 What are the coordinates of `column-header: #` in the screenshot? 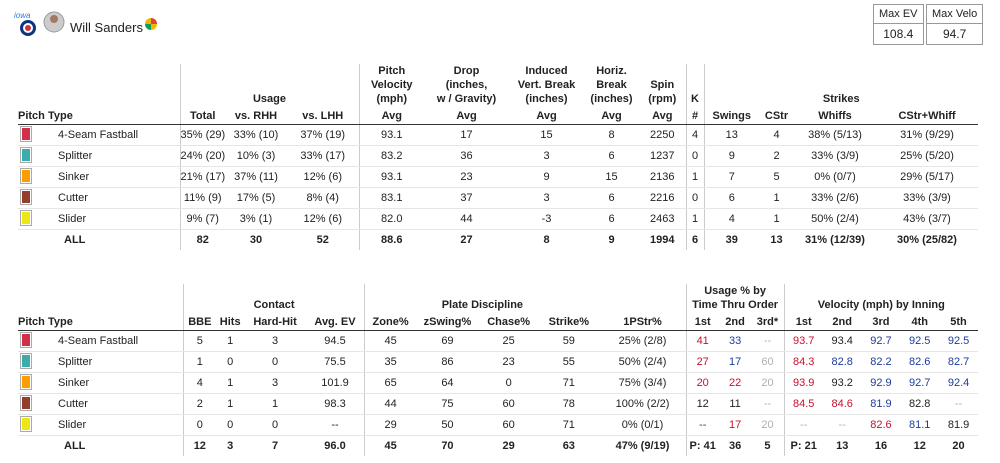 It's located at (694, 116).